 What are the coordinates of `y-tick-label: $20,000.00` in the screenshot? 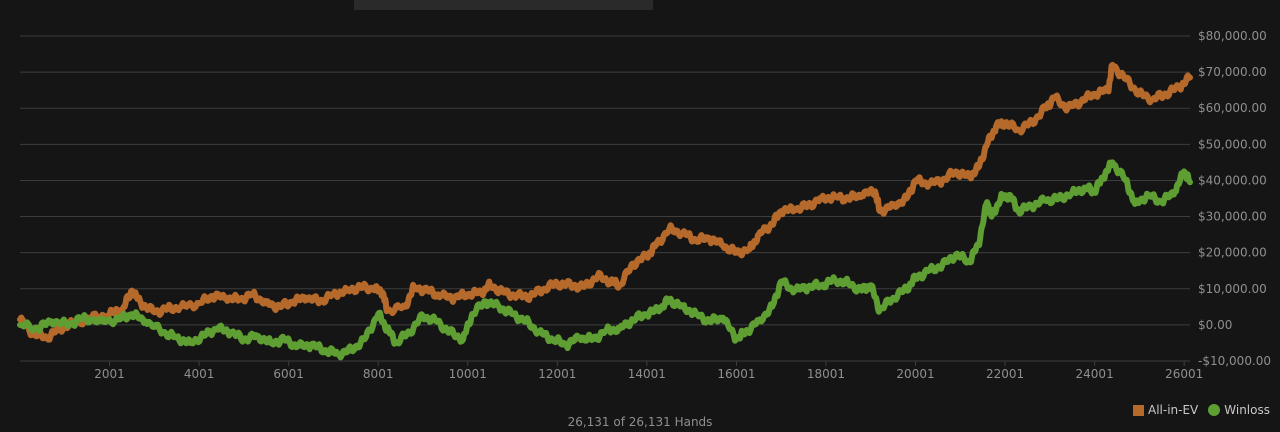 It's located at (1232, 253).